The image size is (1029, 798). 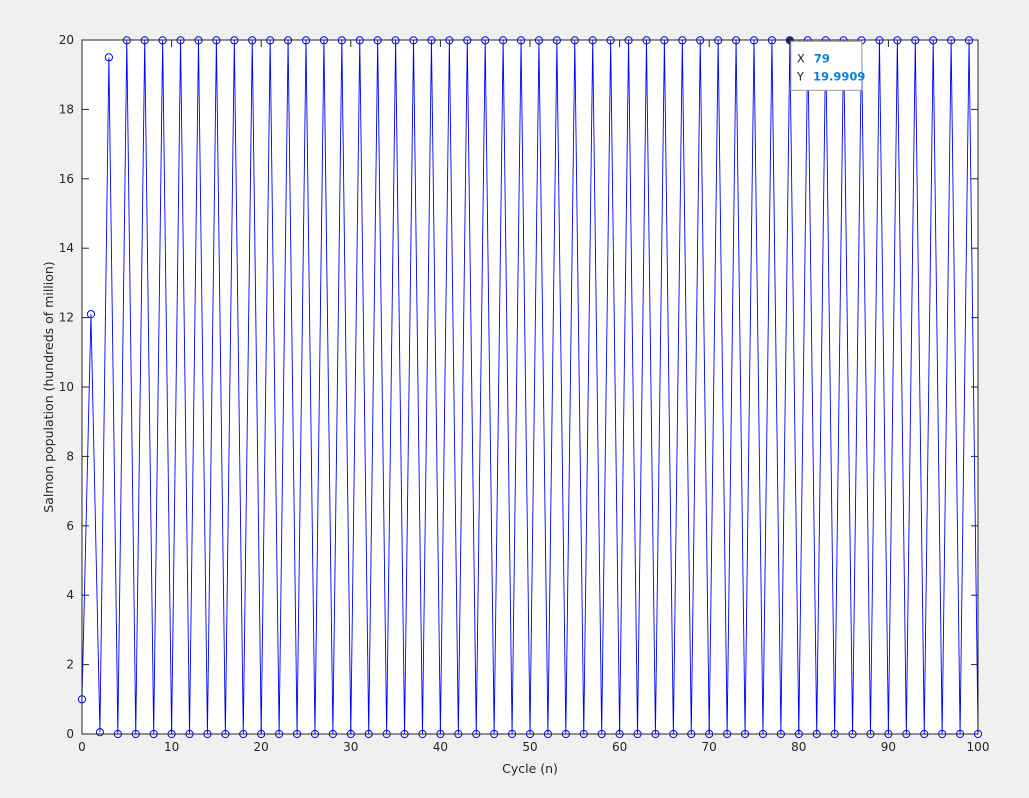 I want to click on y-tick-label: 18, so click(x=66, y=109).